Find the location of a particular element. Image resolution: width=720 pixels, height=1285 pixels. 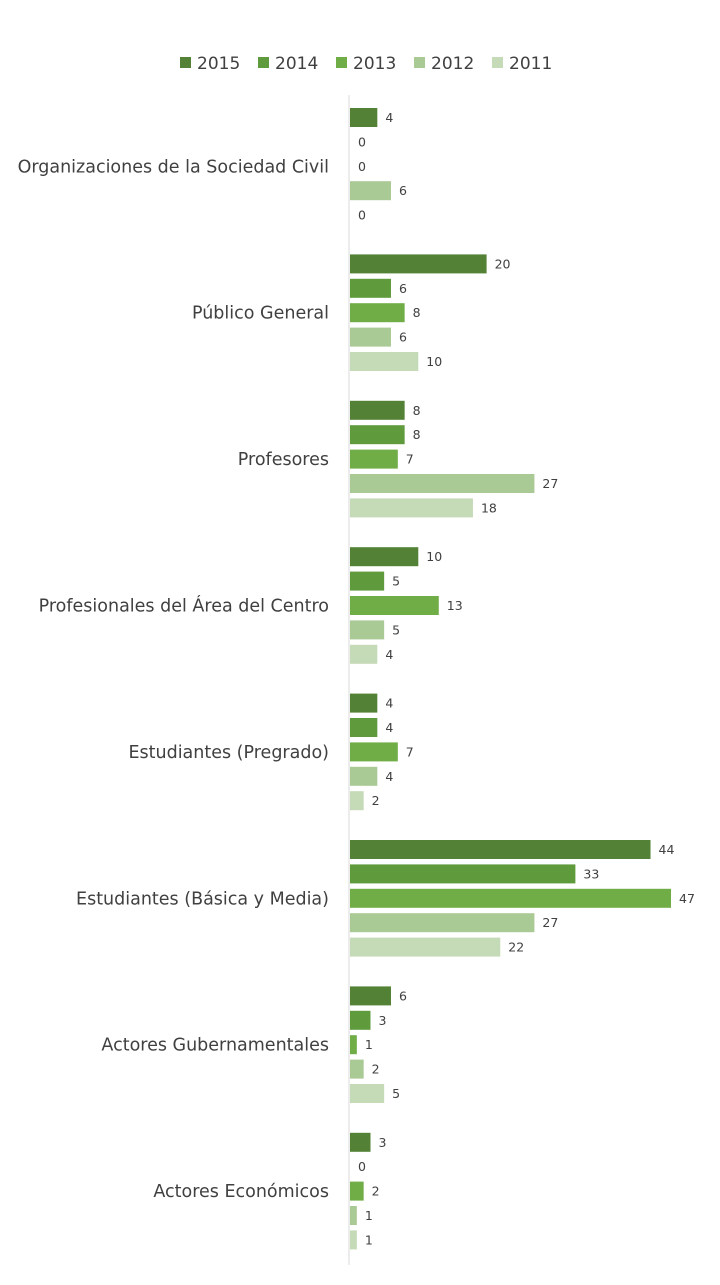

data-label-cat-3-2012: 5 is located at coordinates (396, 629).